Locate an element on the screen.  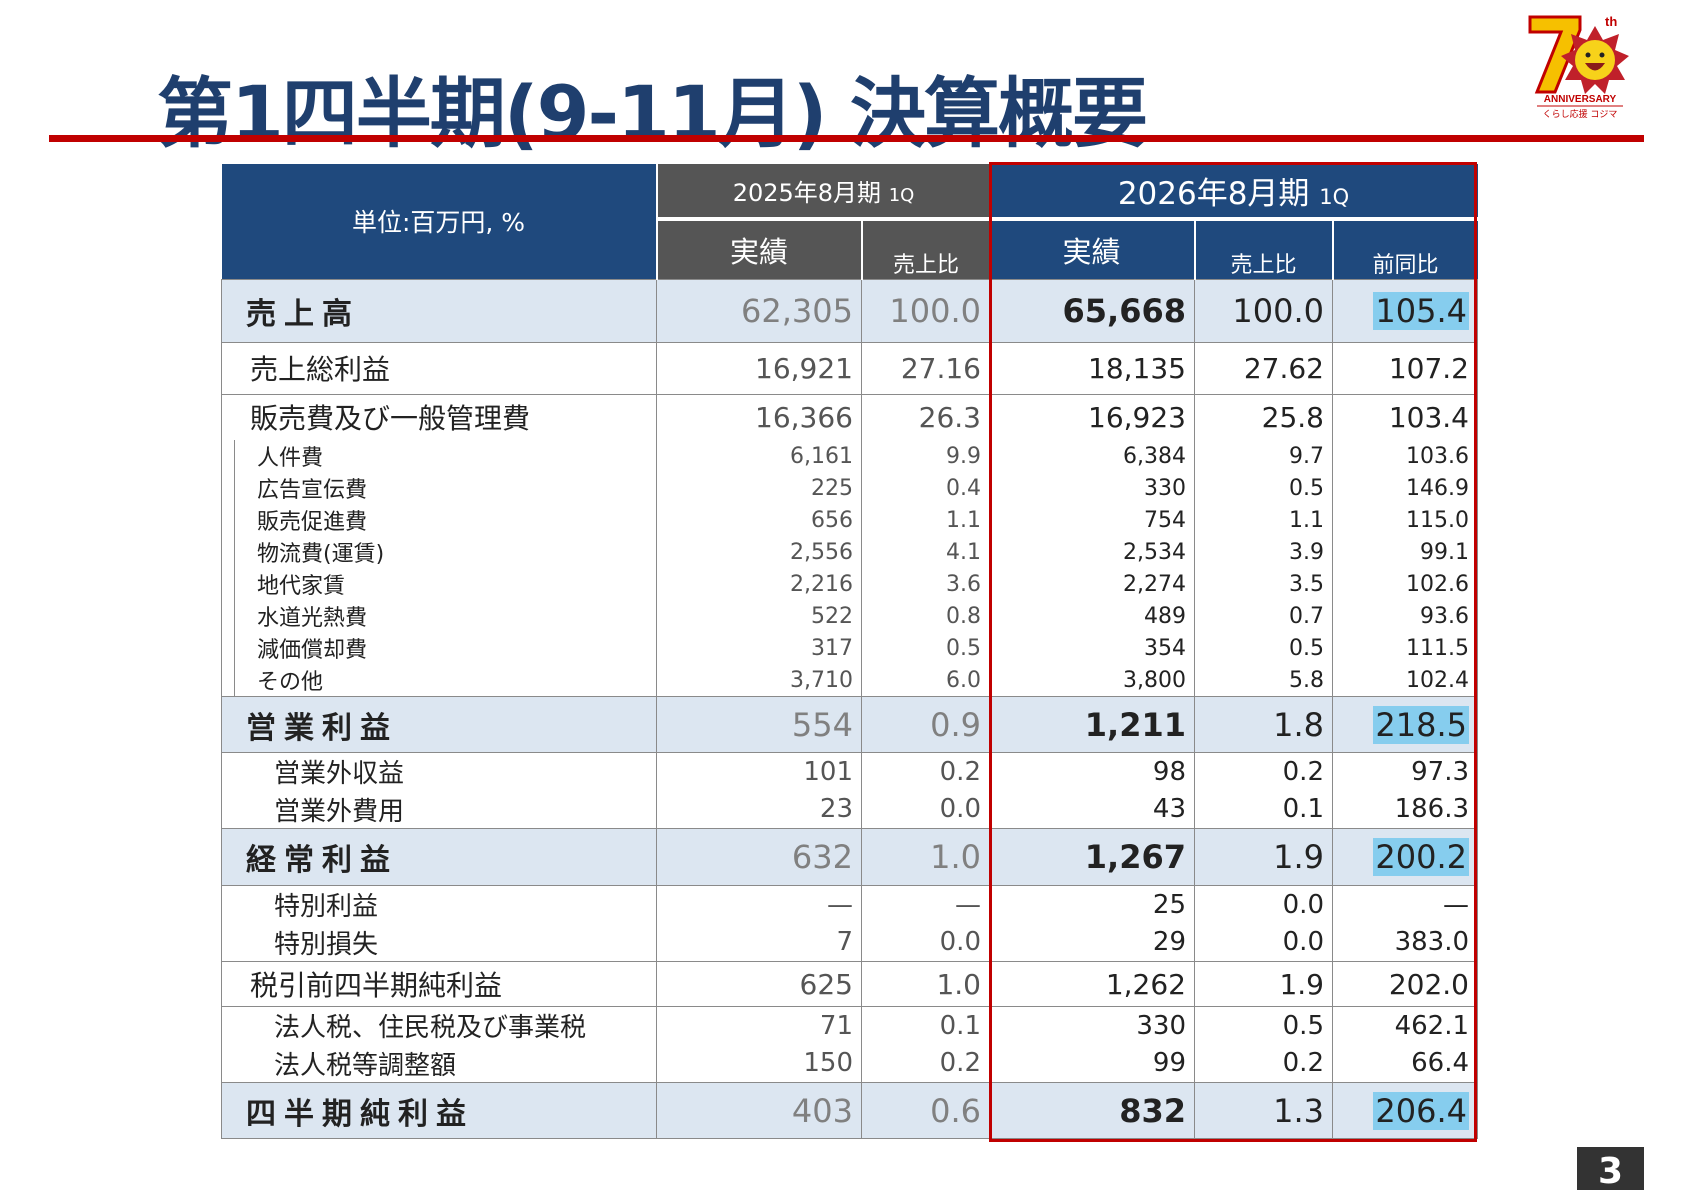
yoy-ratio: 102.4 is located at coordinates (1405, 680).